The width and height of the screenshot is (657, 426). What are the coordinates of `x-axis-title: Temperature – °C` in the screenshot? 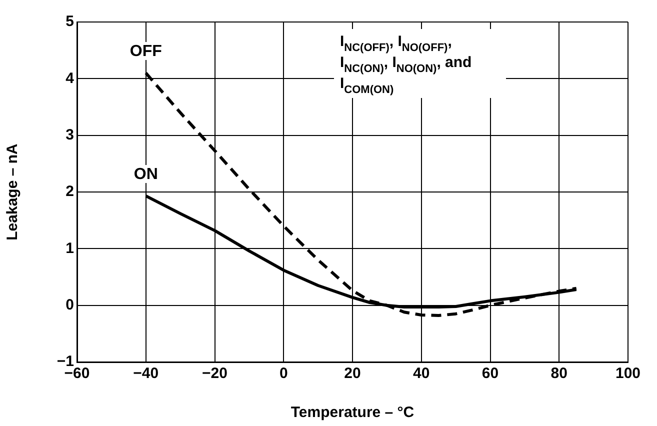 It's located at (352, 413).